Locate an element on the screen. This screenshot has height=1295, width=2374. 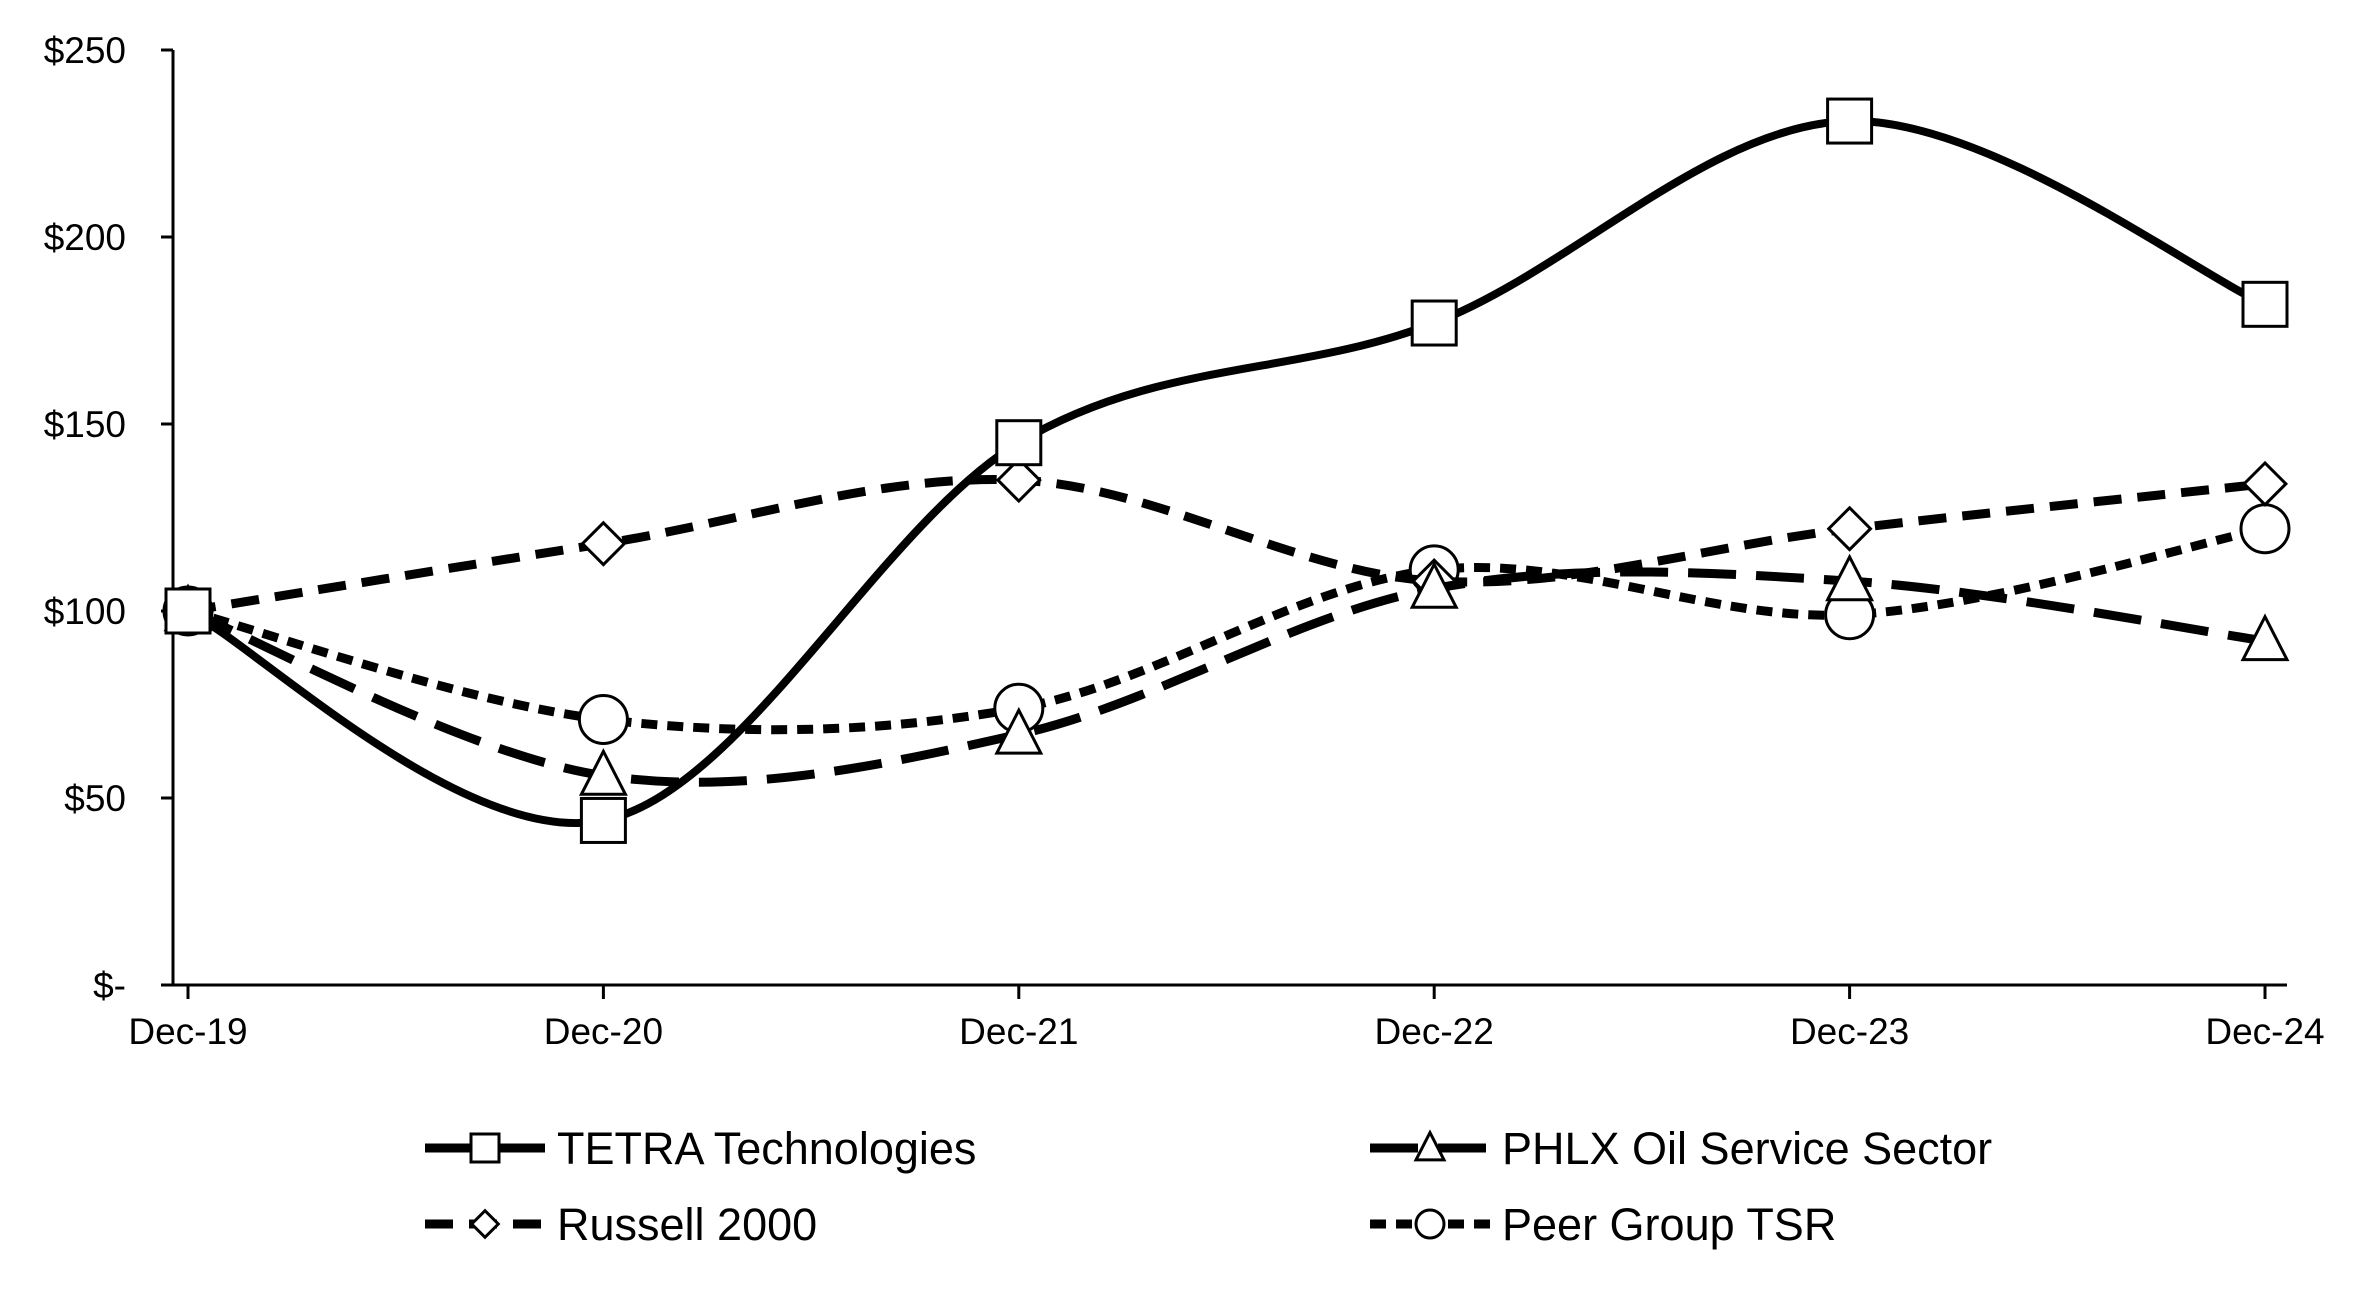
y-tick-label: $150 is located at coordinates (85, 424).